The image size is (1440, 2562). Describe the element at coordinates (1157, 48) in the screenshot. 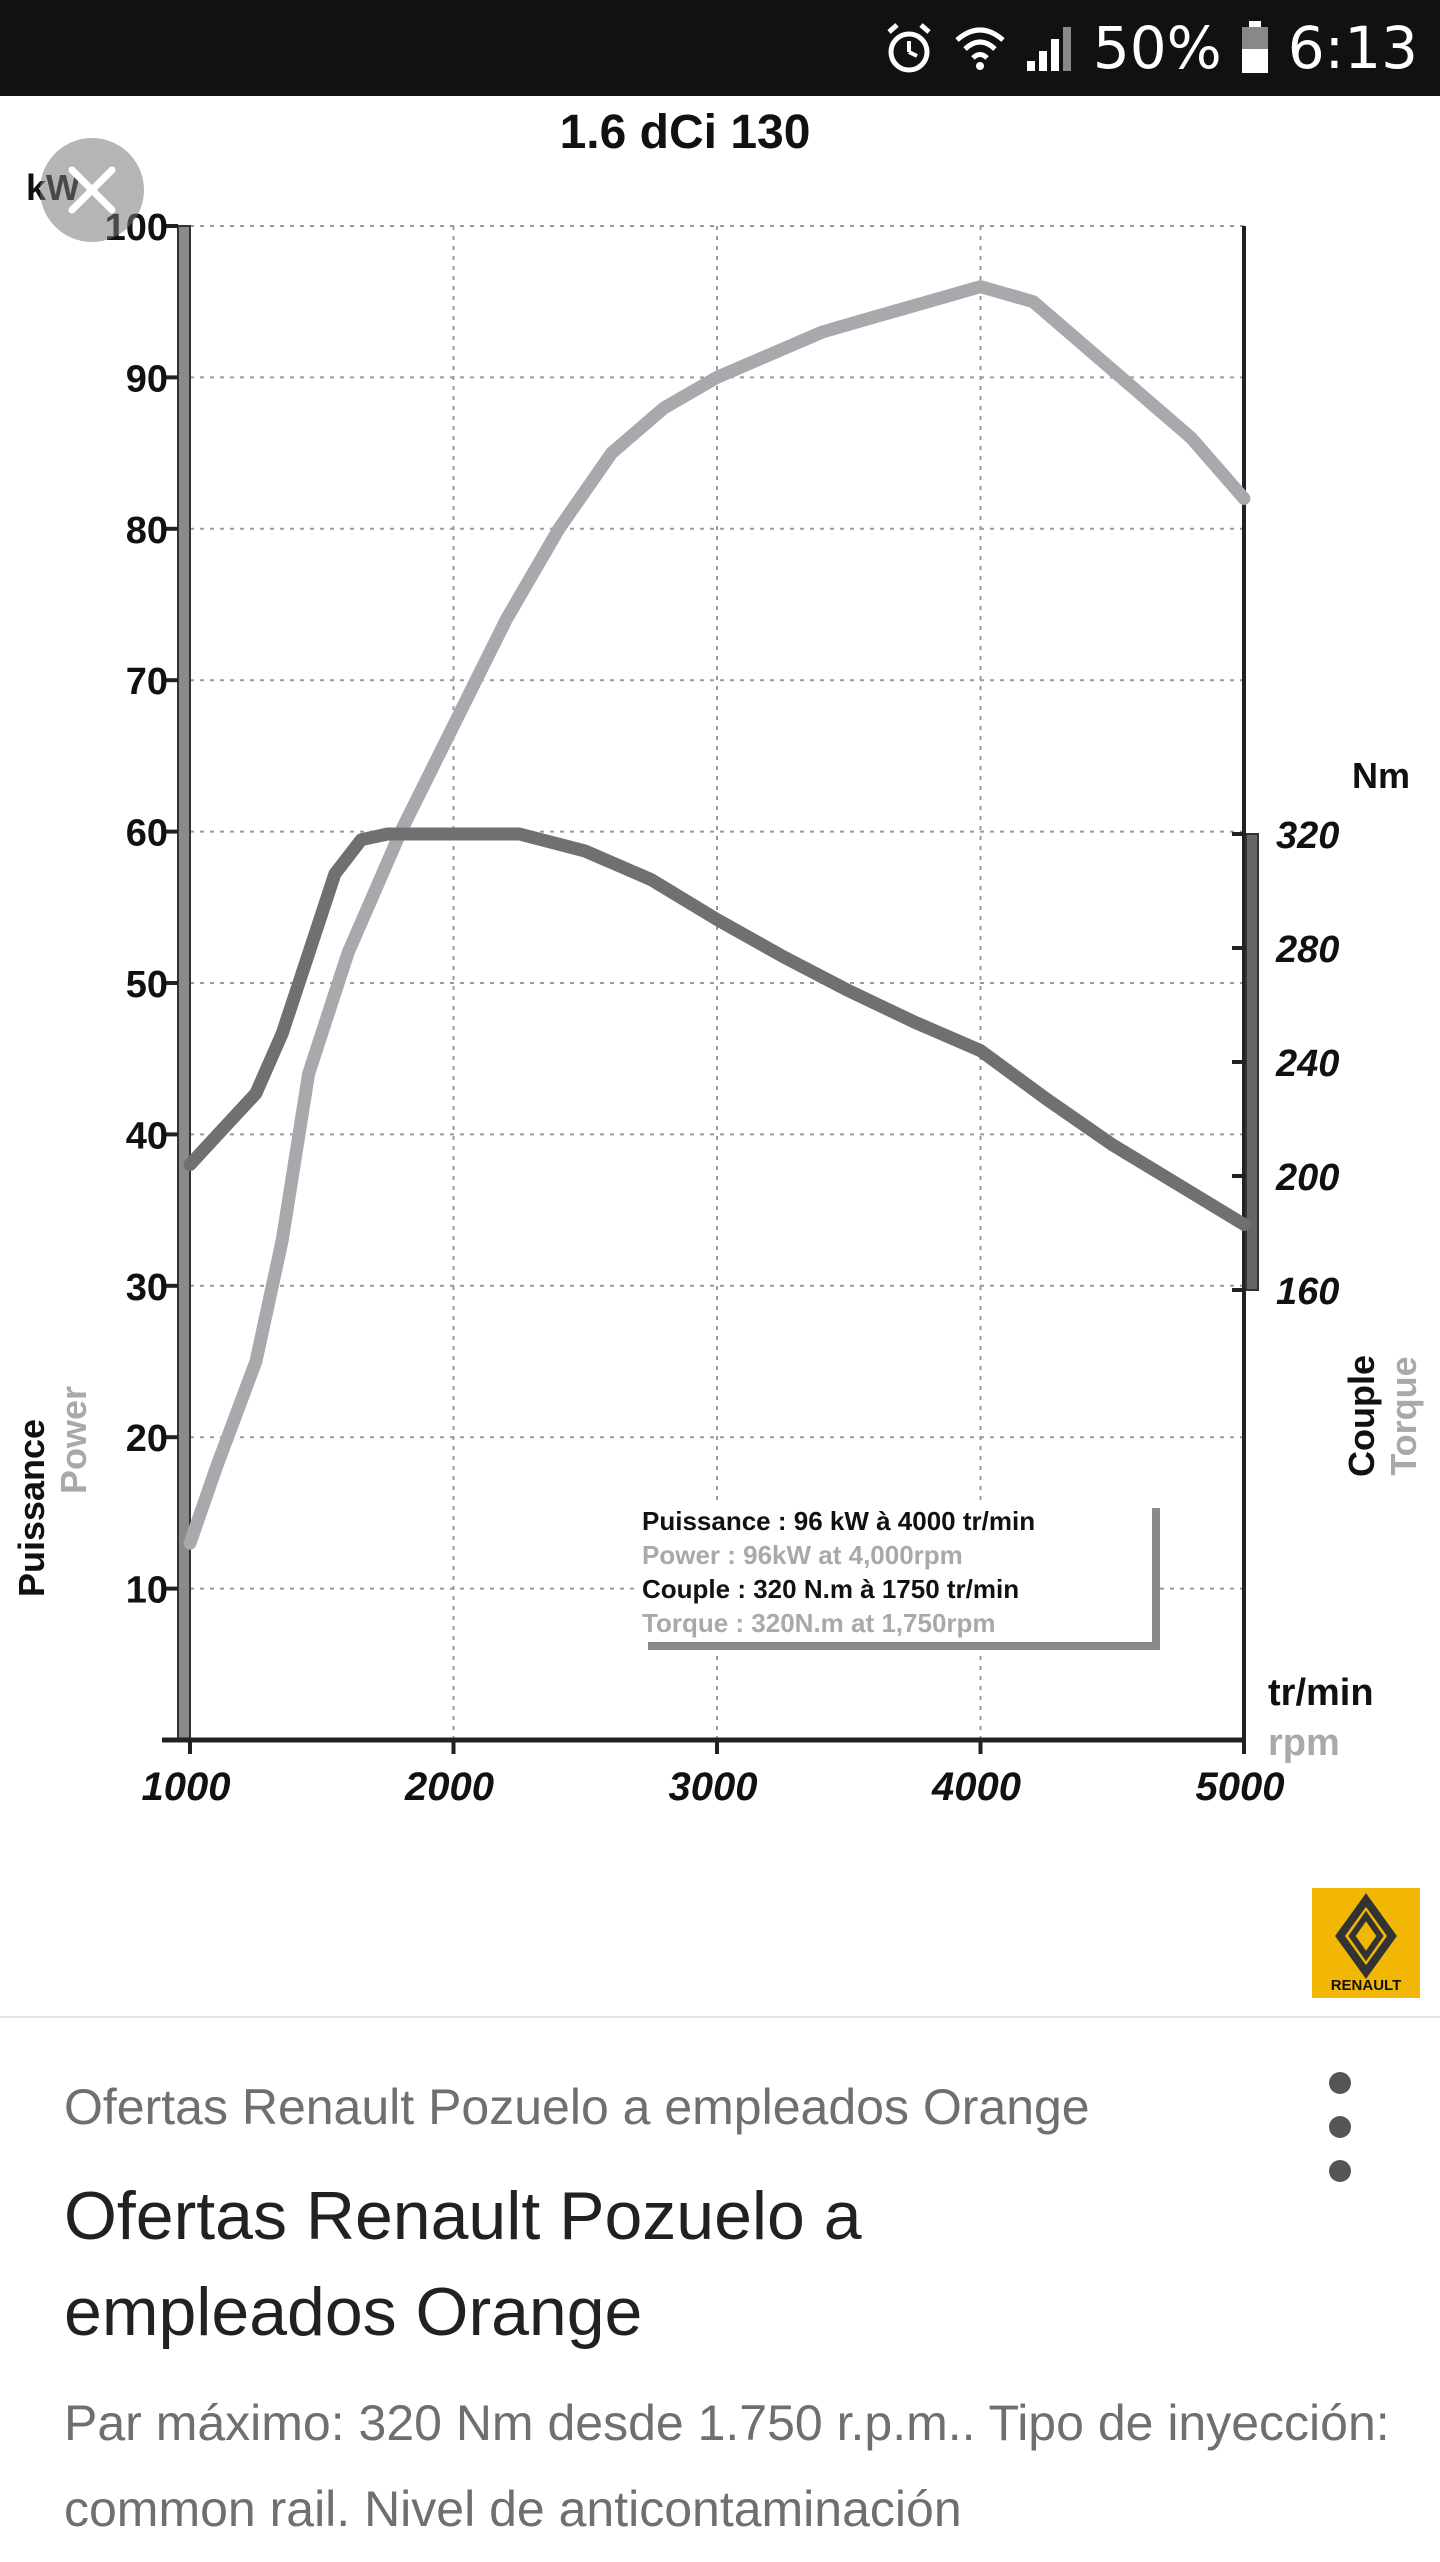

I see `battery-percent: 50%` at that location.